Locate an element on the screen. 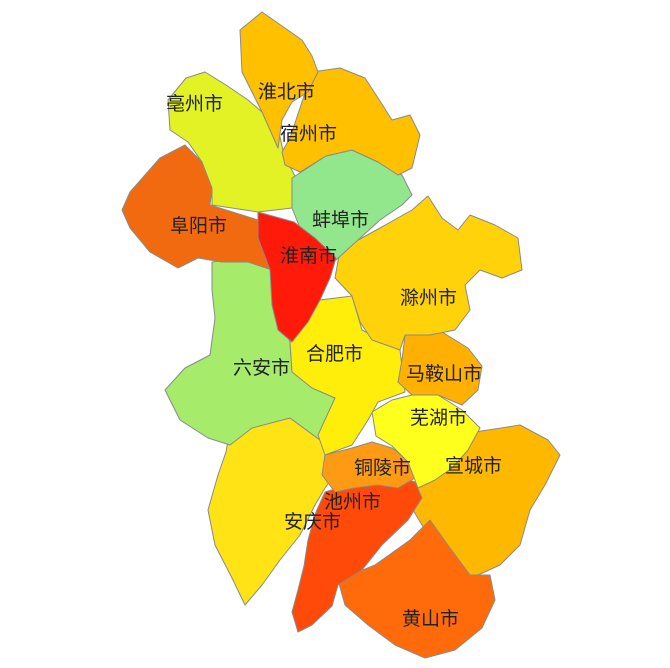 This screenshot has width=670, height=668. region-huaibei: 淮北市 is located at coordinates (279, 80).